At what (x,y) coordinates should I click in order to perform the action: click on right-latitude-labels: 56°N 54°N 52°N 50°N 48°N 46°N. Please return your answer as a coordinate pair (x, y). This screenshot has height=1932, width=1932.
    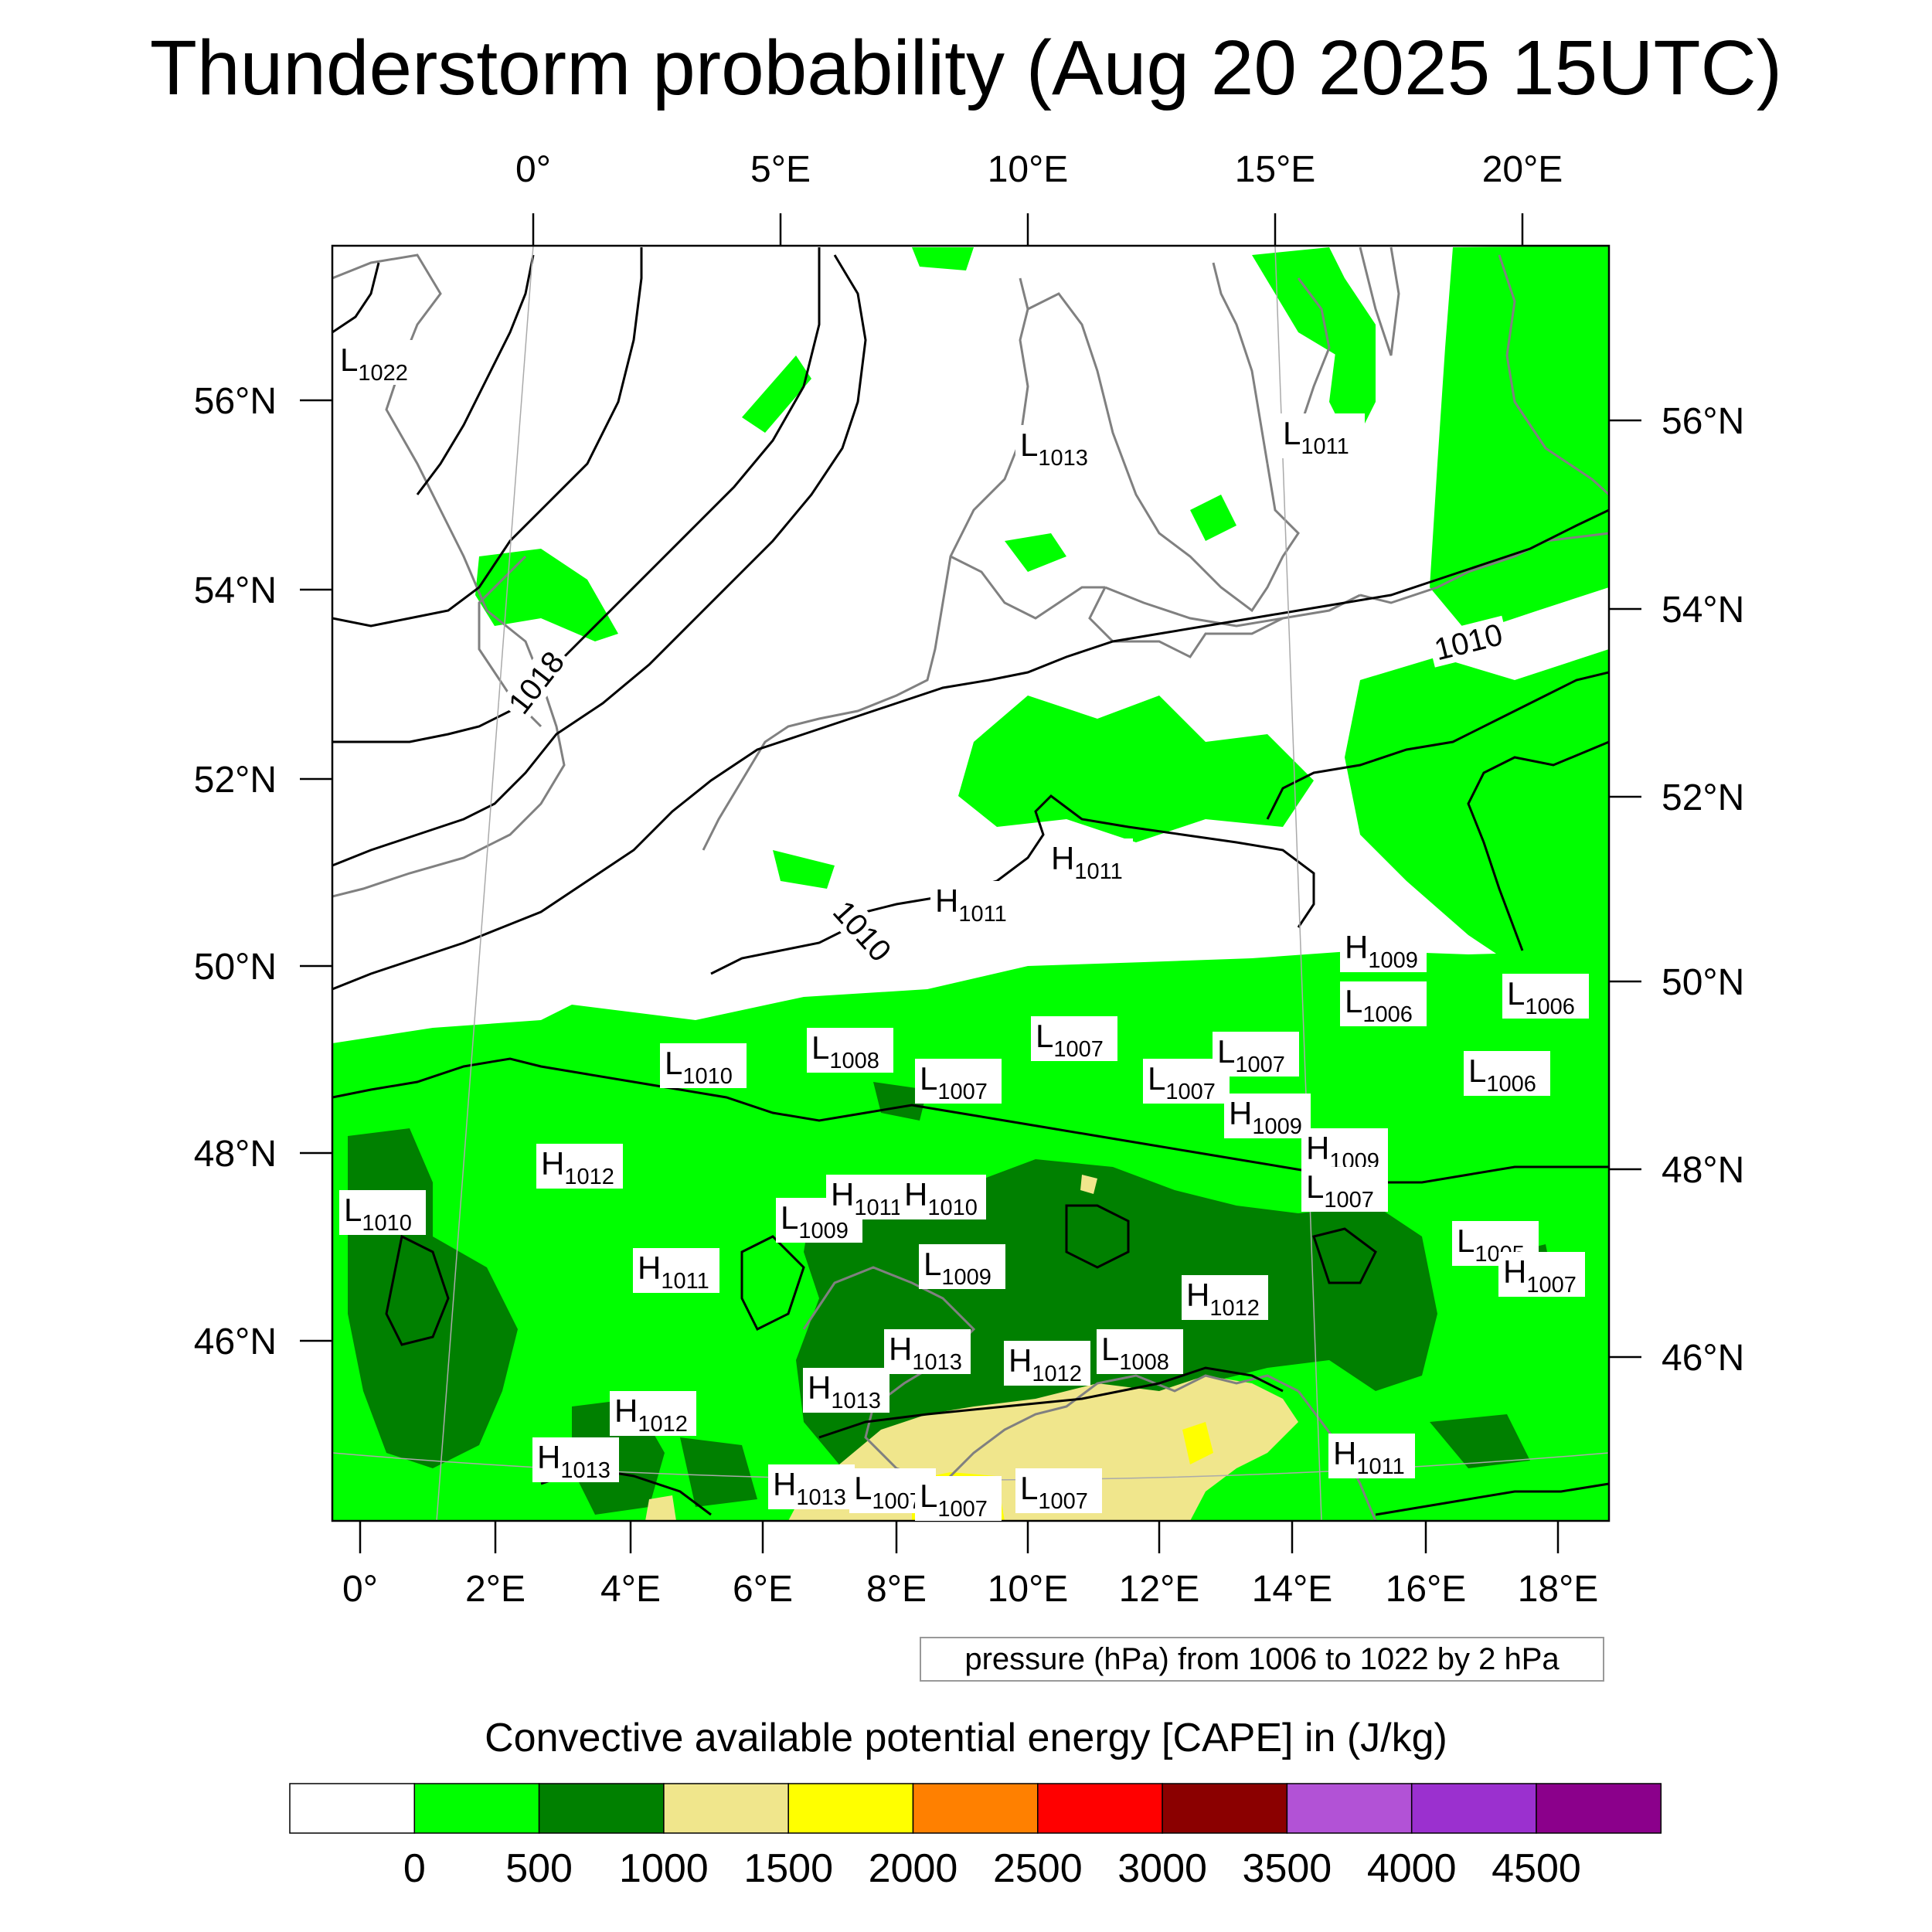
    Looking at the image, I should click on (1703, 890).